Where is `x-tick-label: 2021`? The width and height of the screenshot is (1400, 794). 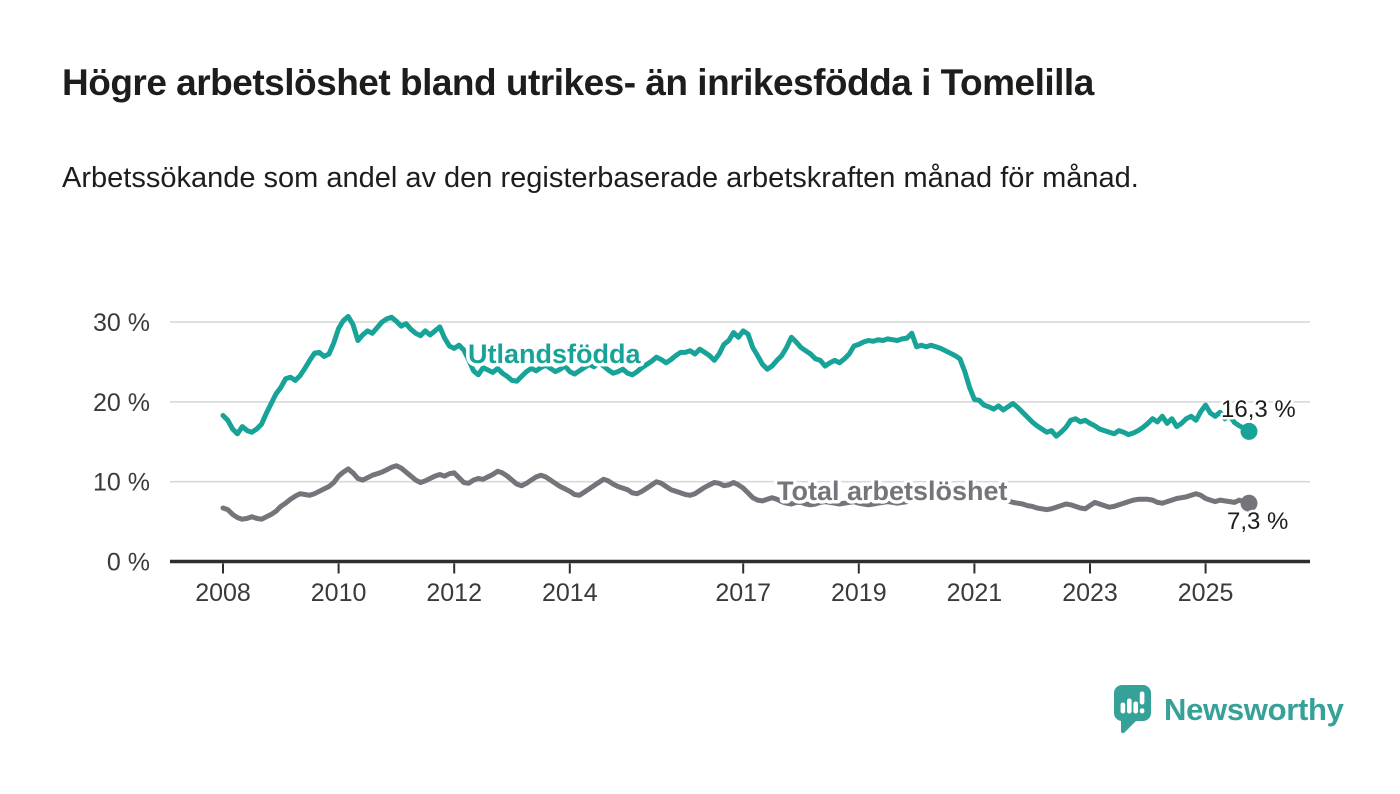 x-tick-label: 2021 is located at coordinates (975, 593).